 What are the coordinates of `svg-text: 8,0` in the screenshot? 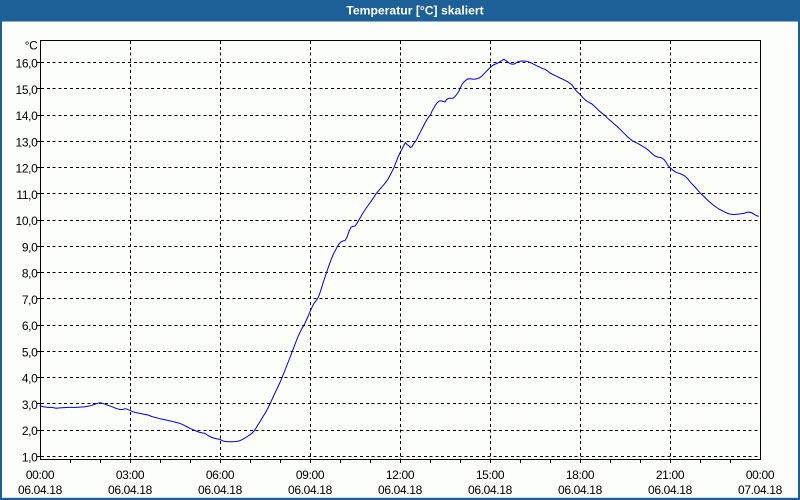 It's located at (30, 274).